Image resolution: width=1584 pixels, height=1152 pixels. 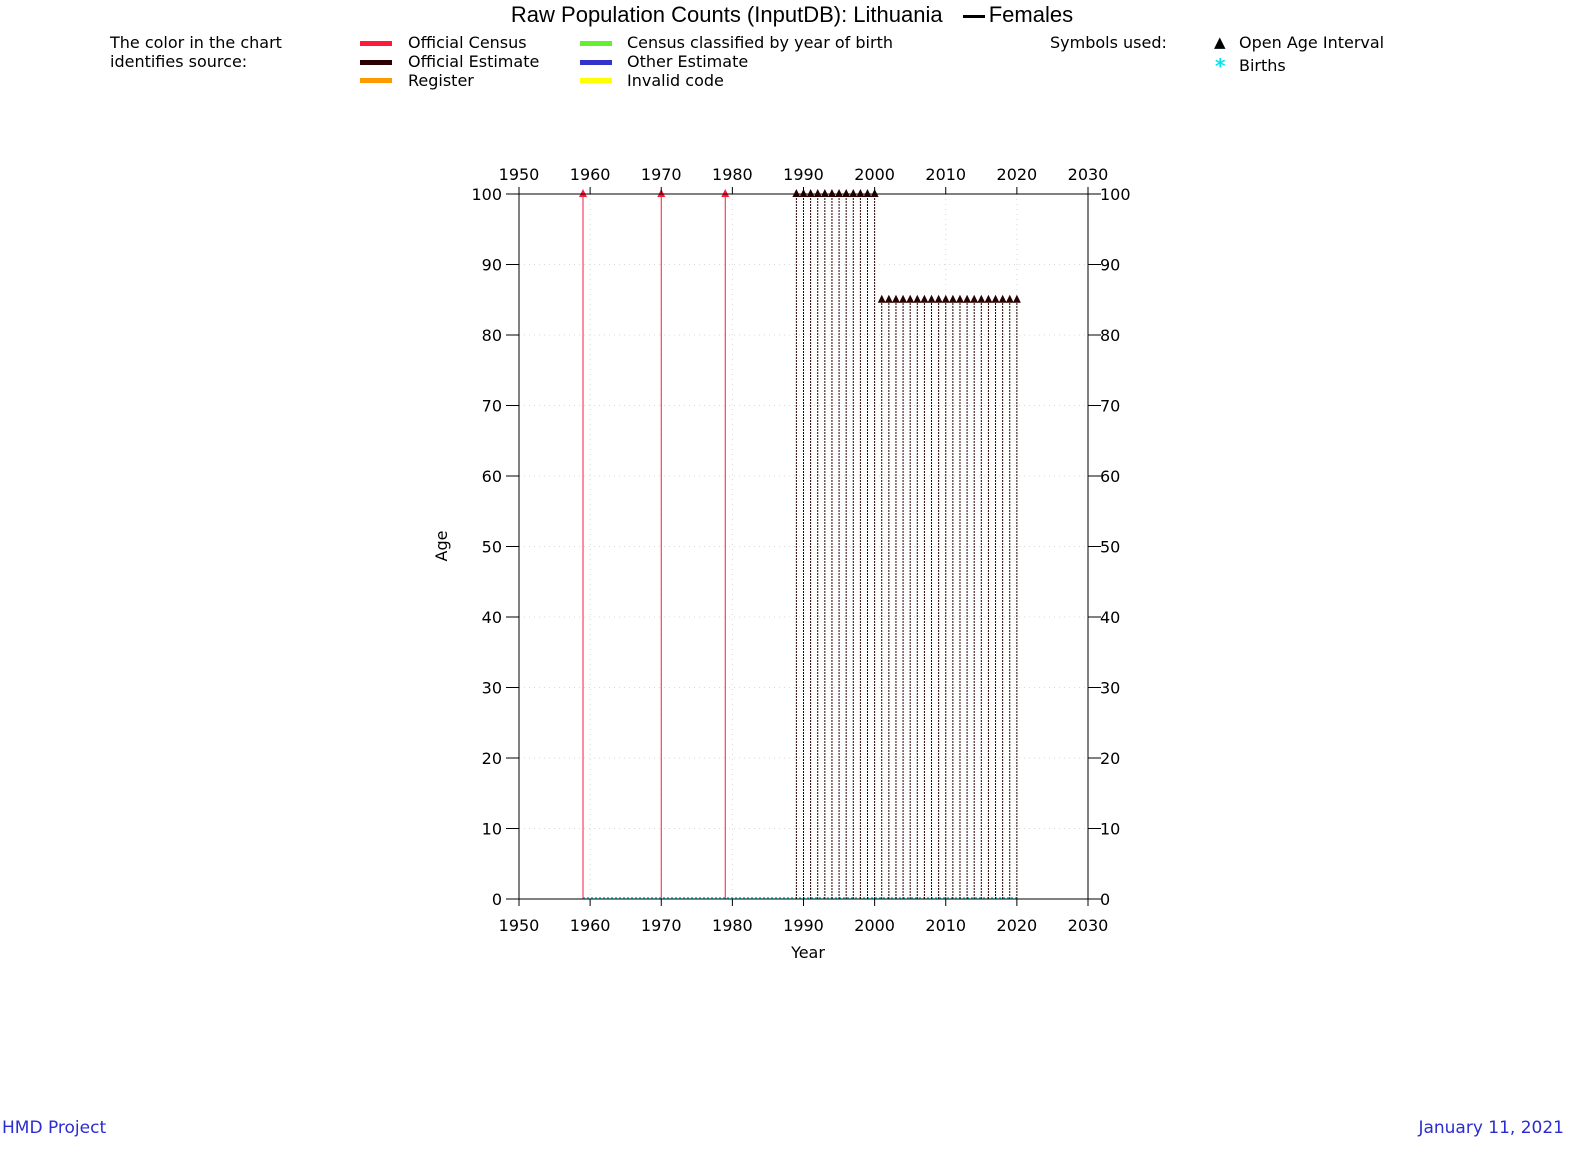 I want to click on legend-swatch-census-by-birth-year, so click(x=596, y=43).